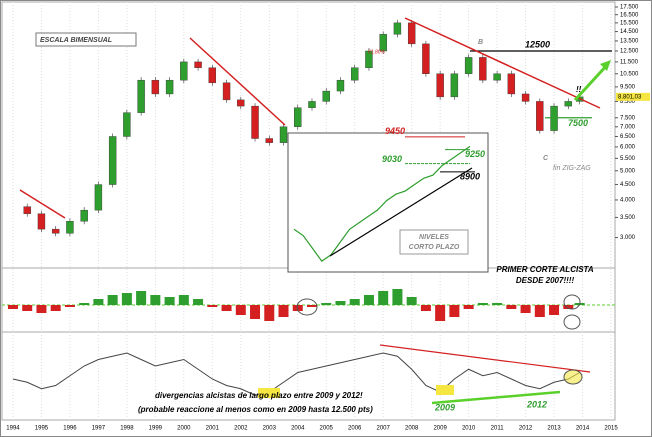  I want to click on annotation: NIVELES, so click(434, 237).